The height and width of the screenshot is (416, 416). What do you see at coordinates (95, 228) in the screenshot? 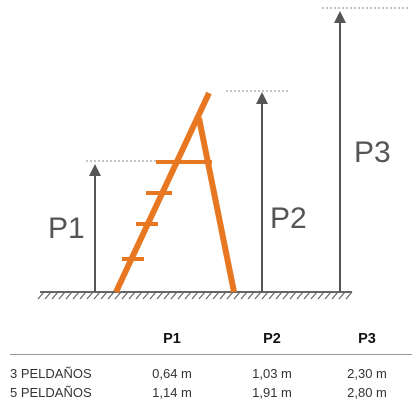
I see `p1-height-arrow` at bounding box center [95, 228].